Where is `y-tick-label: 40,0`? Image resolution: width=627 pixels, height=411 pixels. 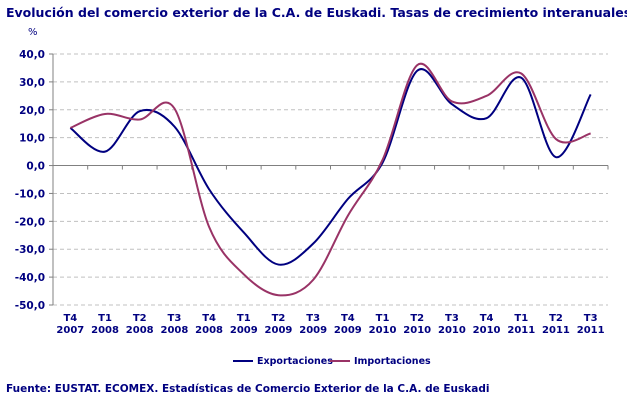 y-tick-label: 40,0 is located at coordinates (32, 55).